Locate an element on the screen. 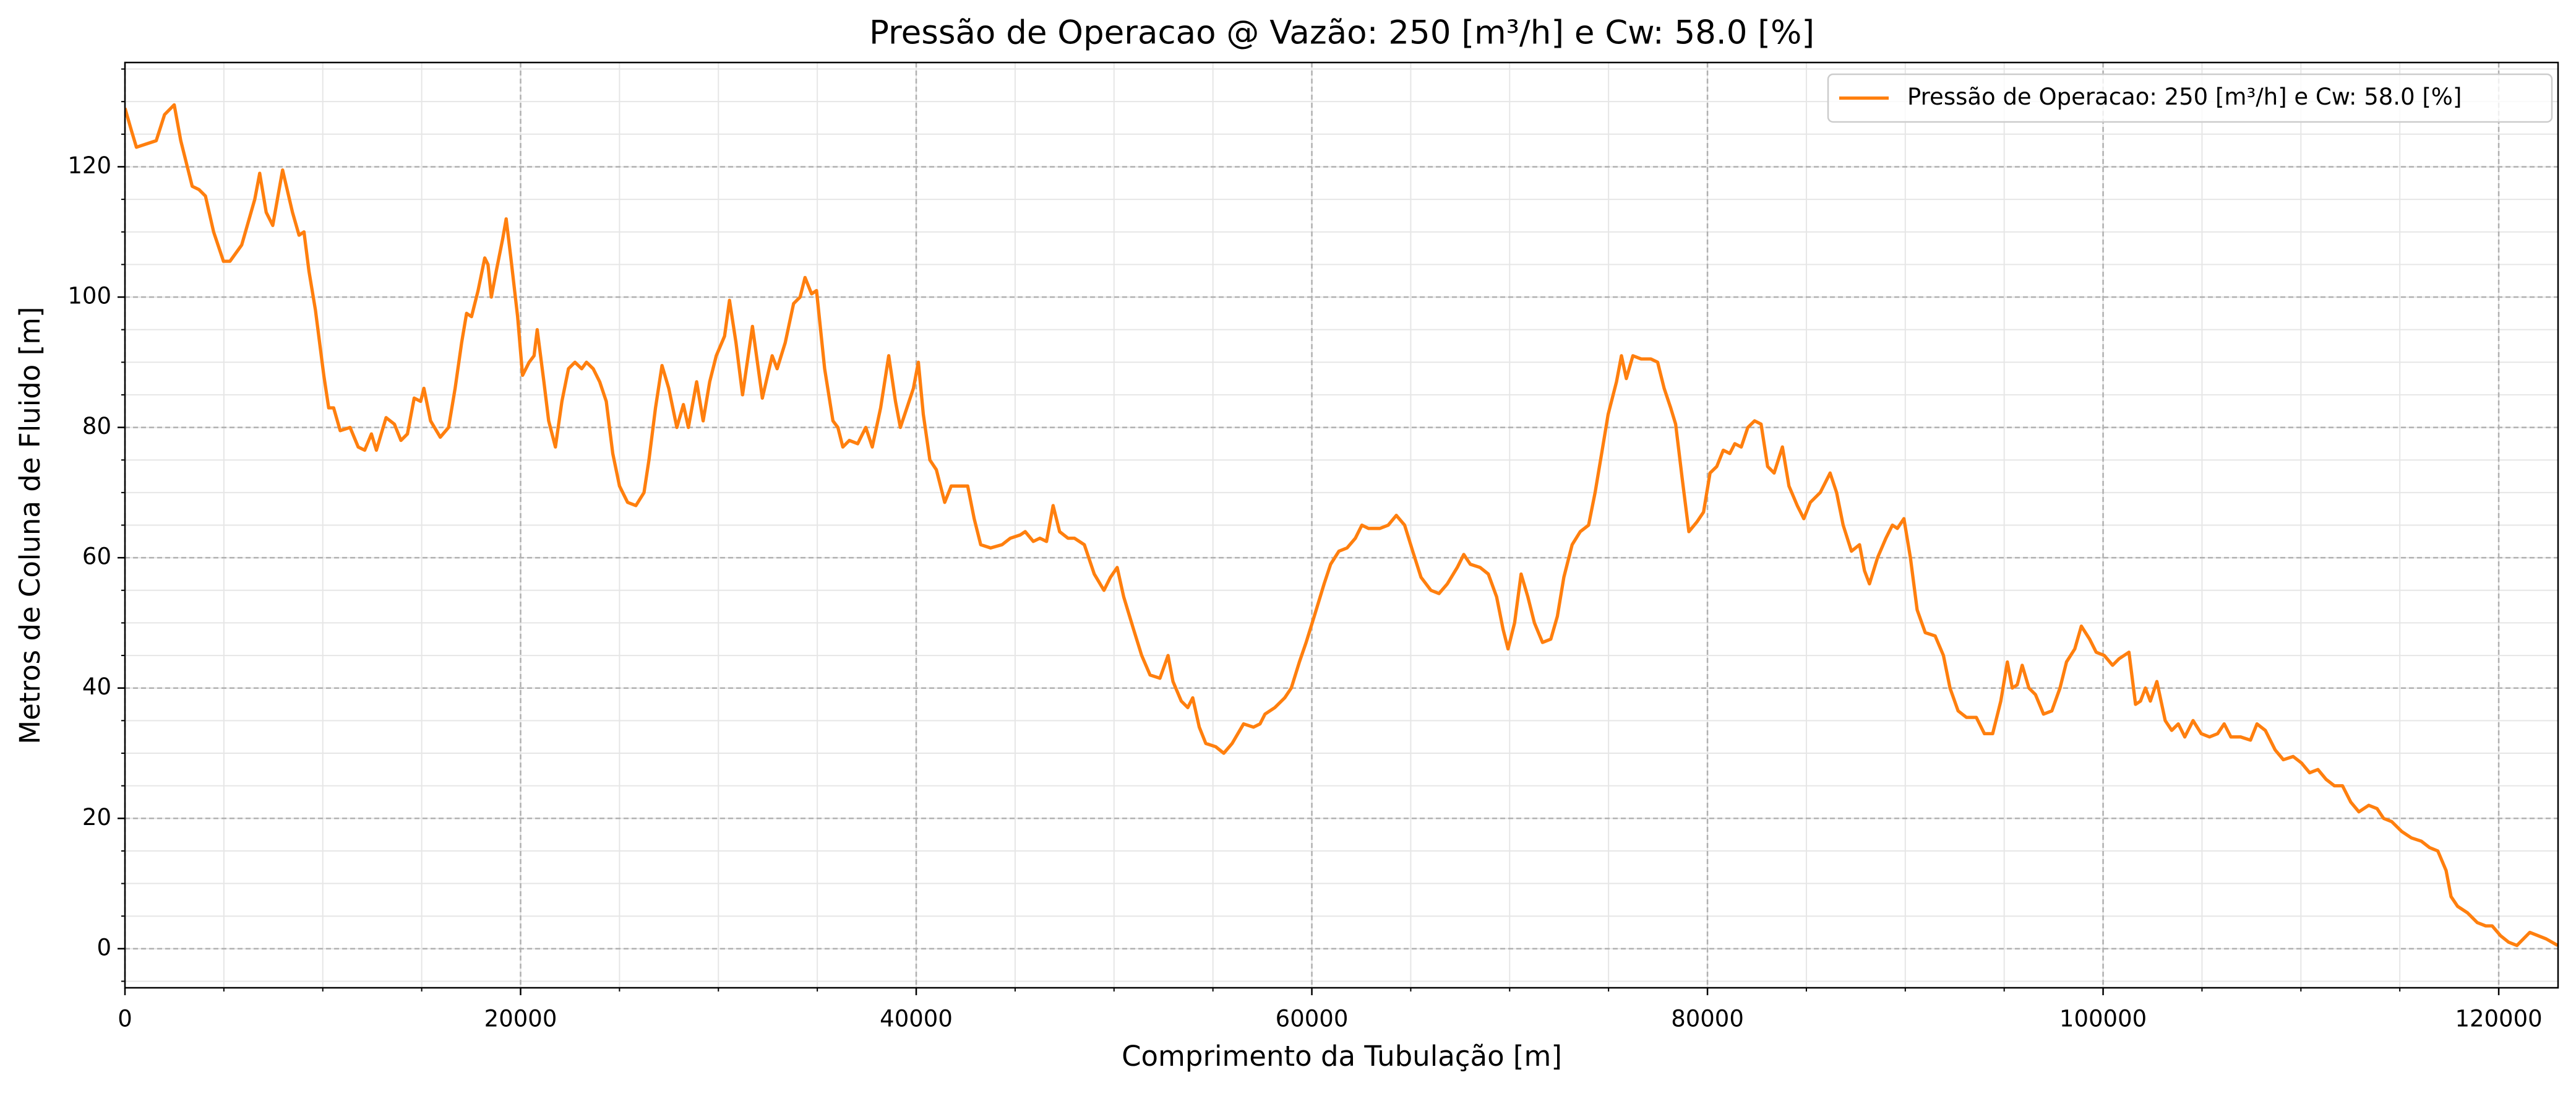  x-tick-label: 0 is located at coordinates (125, 1019).